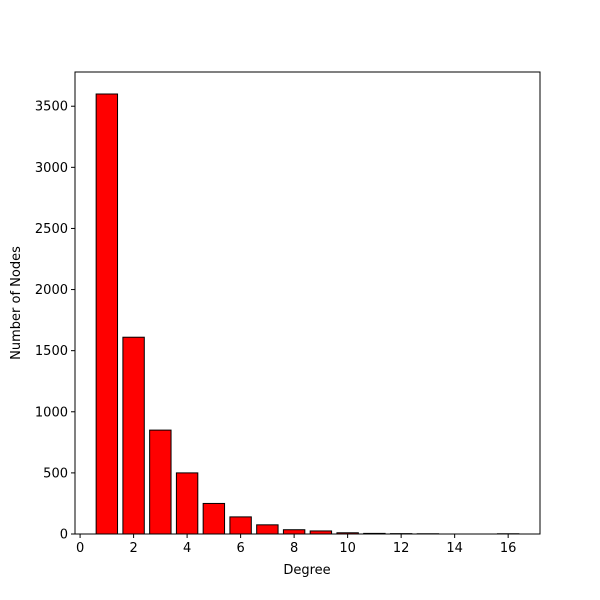  Describe the element at coordinates (454, 548) in the screenshot. I see `x-tick-label: 14` at that location.